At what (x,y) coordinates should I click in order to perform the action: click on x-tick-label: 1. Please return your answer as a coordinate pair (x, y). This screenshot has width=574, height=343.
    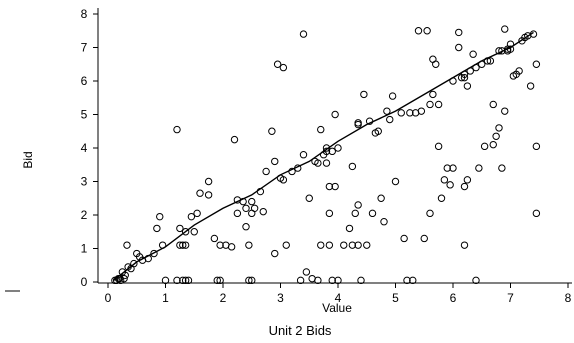
    Looking at the image, I should click on (165, 298).